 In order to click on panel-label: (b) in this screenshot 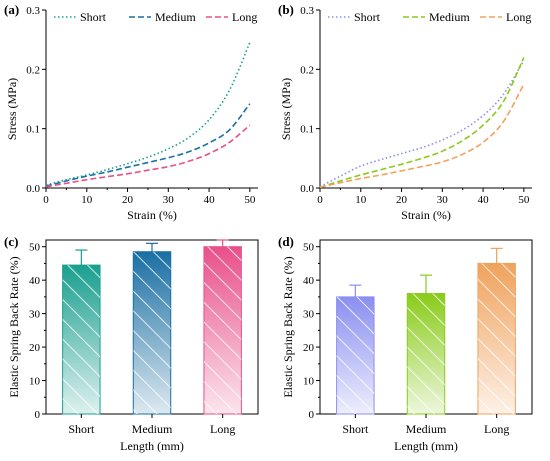, I will do `click(286, 9)`.